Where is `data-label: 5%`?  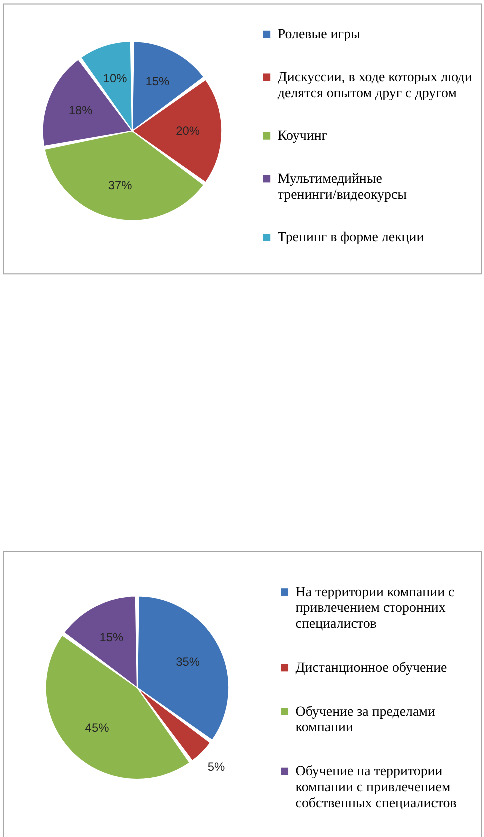
data-label: 5% is located at coordinates (217, 767).